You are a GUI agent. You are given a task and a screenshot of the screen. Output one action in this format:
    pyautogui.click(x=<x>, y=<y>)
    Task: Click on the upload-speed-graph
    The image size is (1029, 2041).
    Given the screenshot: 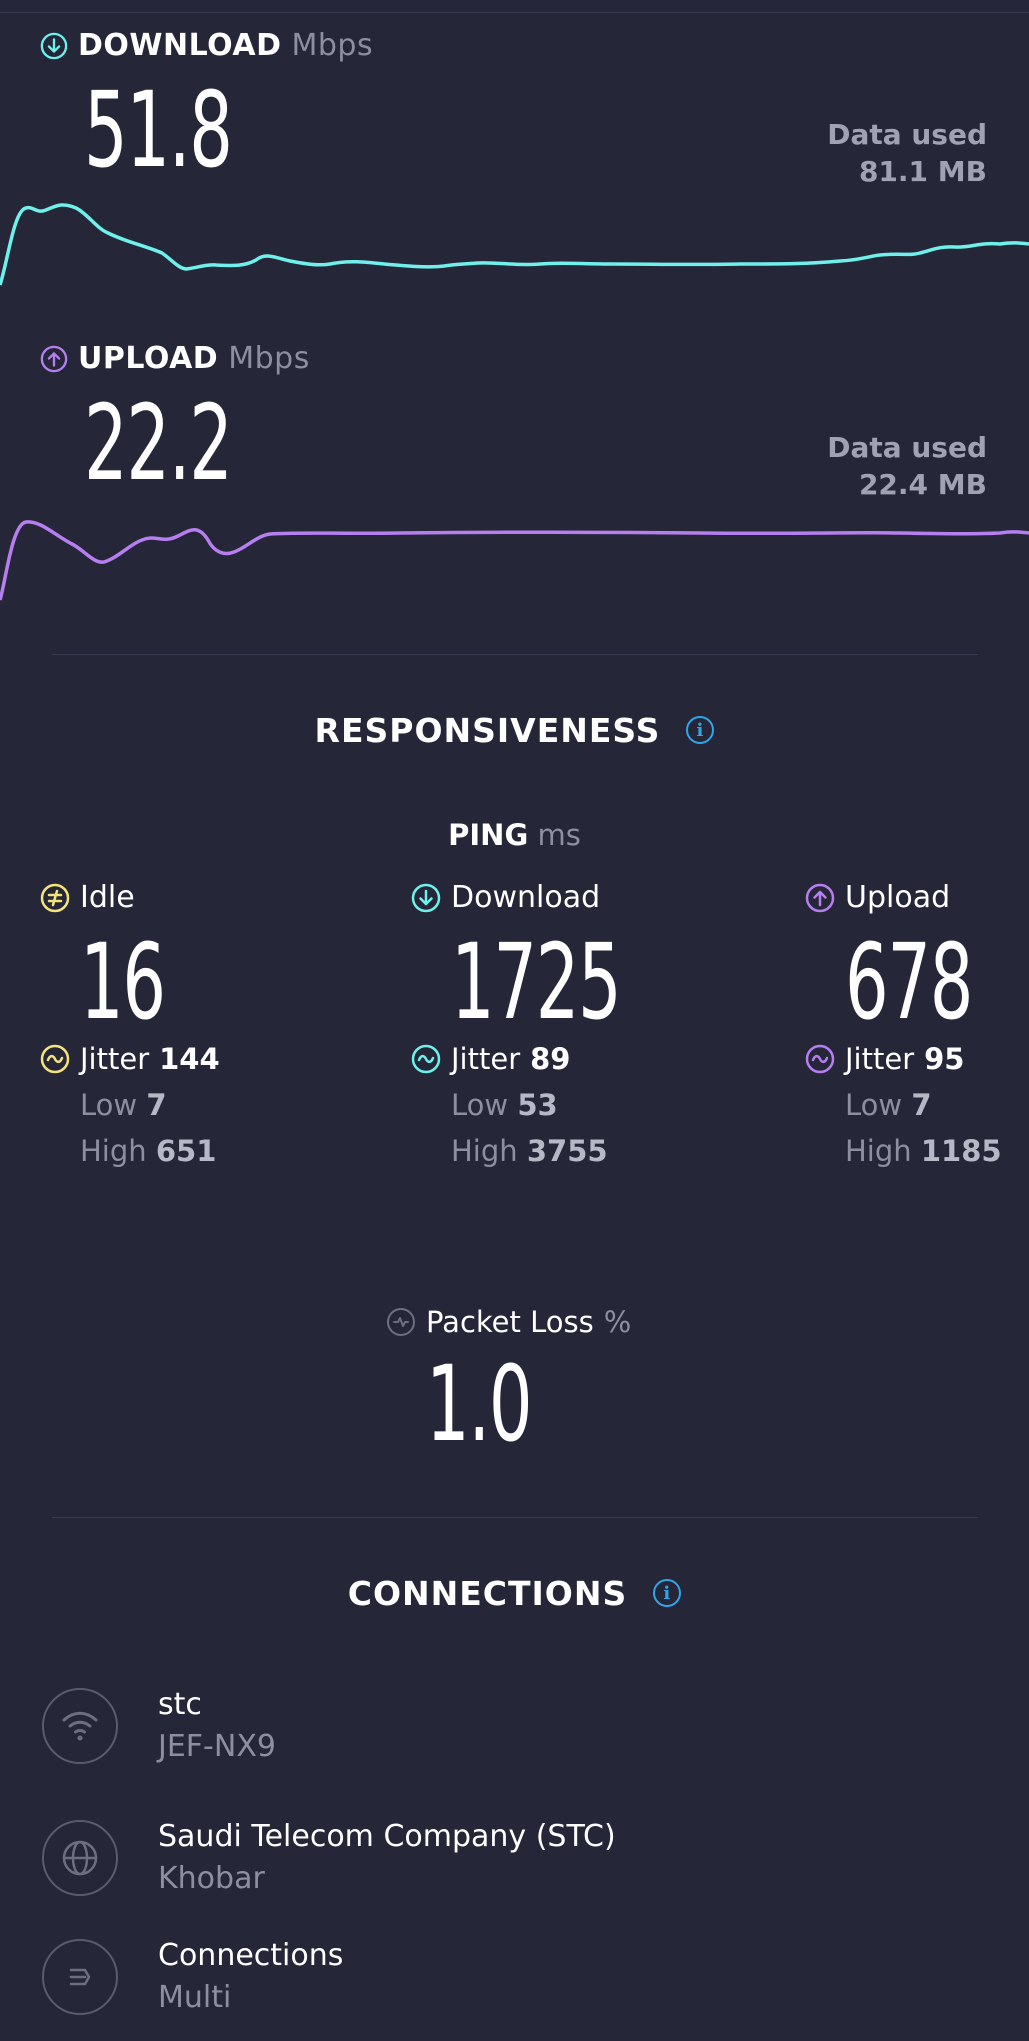 What is the action you would take?
    pyautogui.click(x=514, y=560)
    